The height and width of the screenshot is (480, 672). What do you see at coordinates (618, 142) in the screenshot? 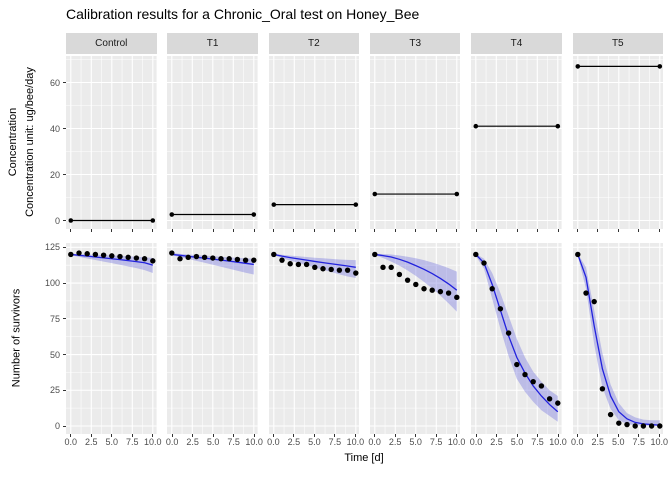
I see `concentration-panel-T5` at bounding box center [618, 142].